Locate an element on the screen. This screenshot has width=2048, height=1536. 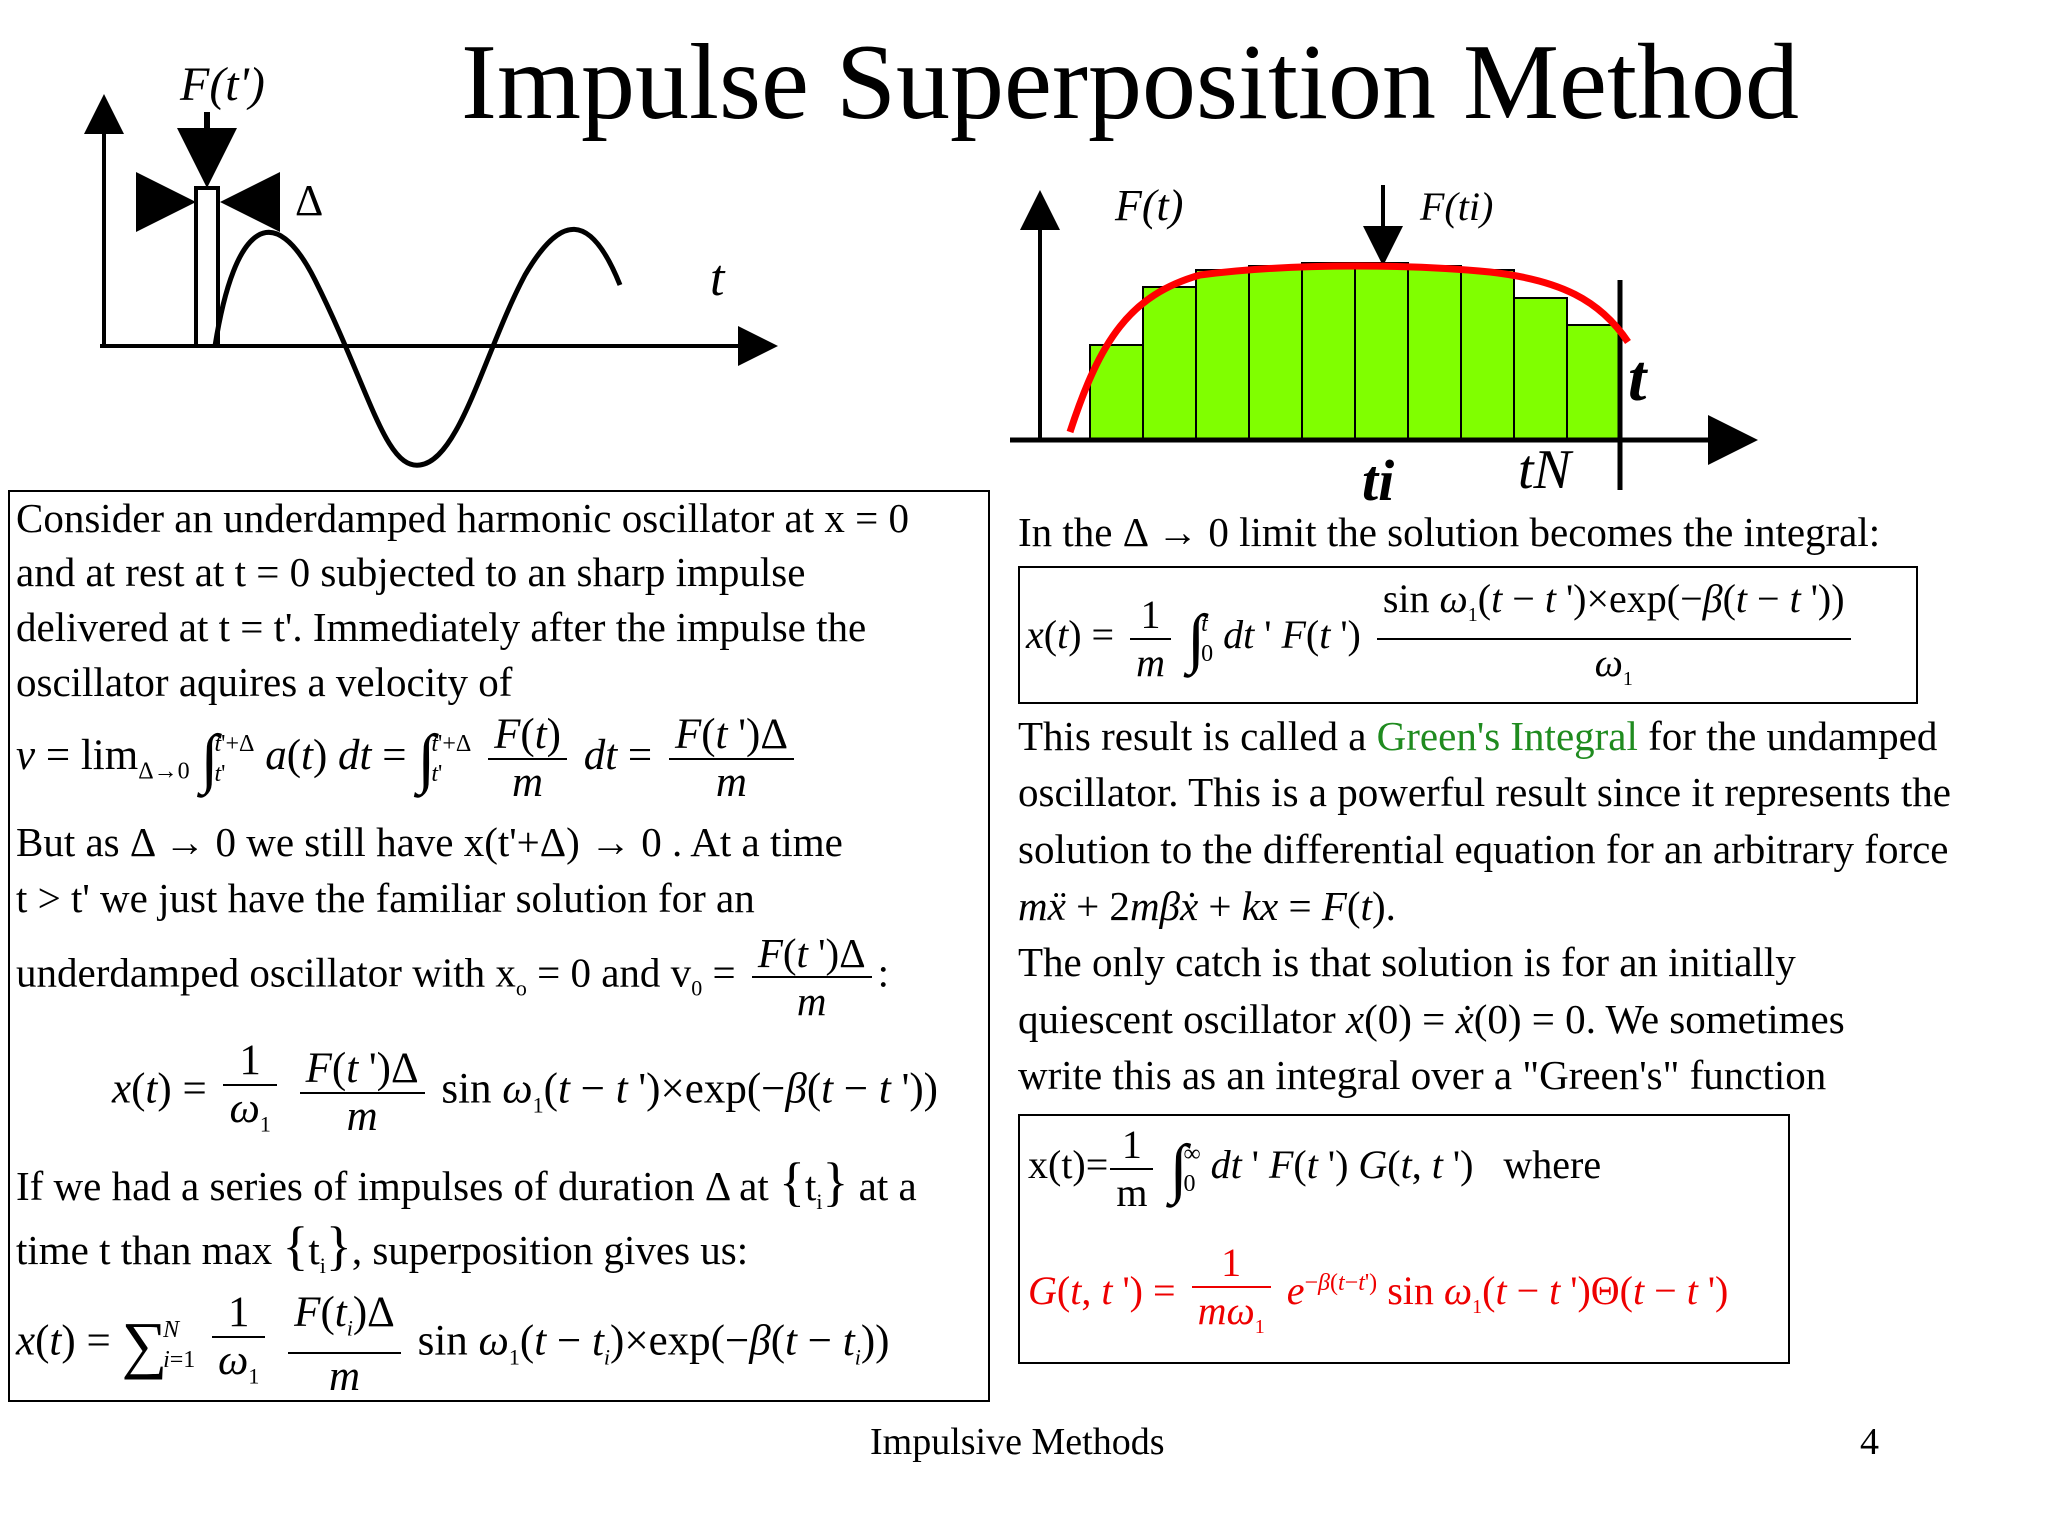
impulse-sinusoid-figure: F(t') Δ t is located at coordinates (431, 263).